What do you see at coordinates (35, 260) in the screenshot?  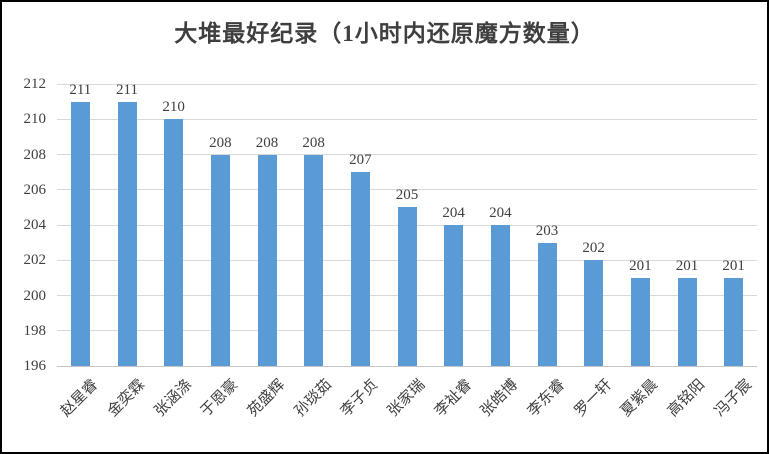 I see `y-tick-label: 202` at bounding box center [35, 260].